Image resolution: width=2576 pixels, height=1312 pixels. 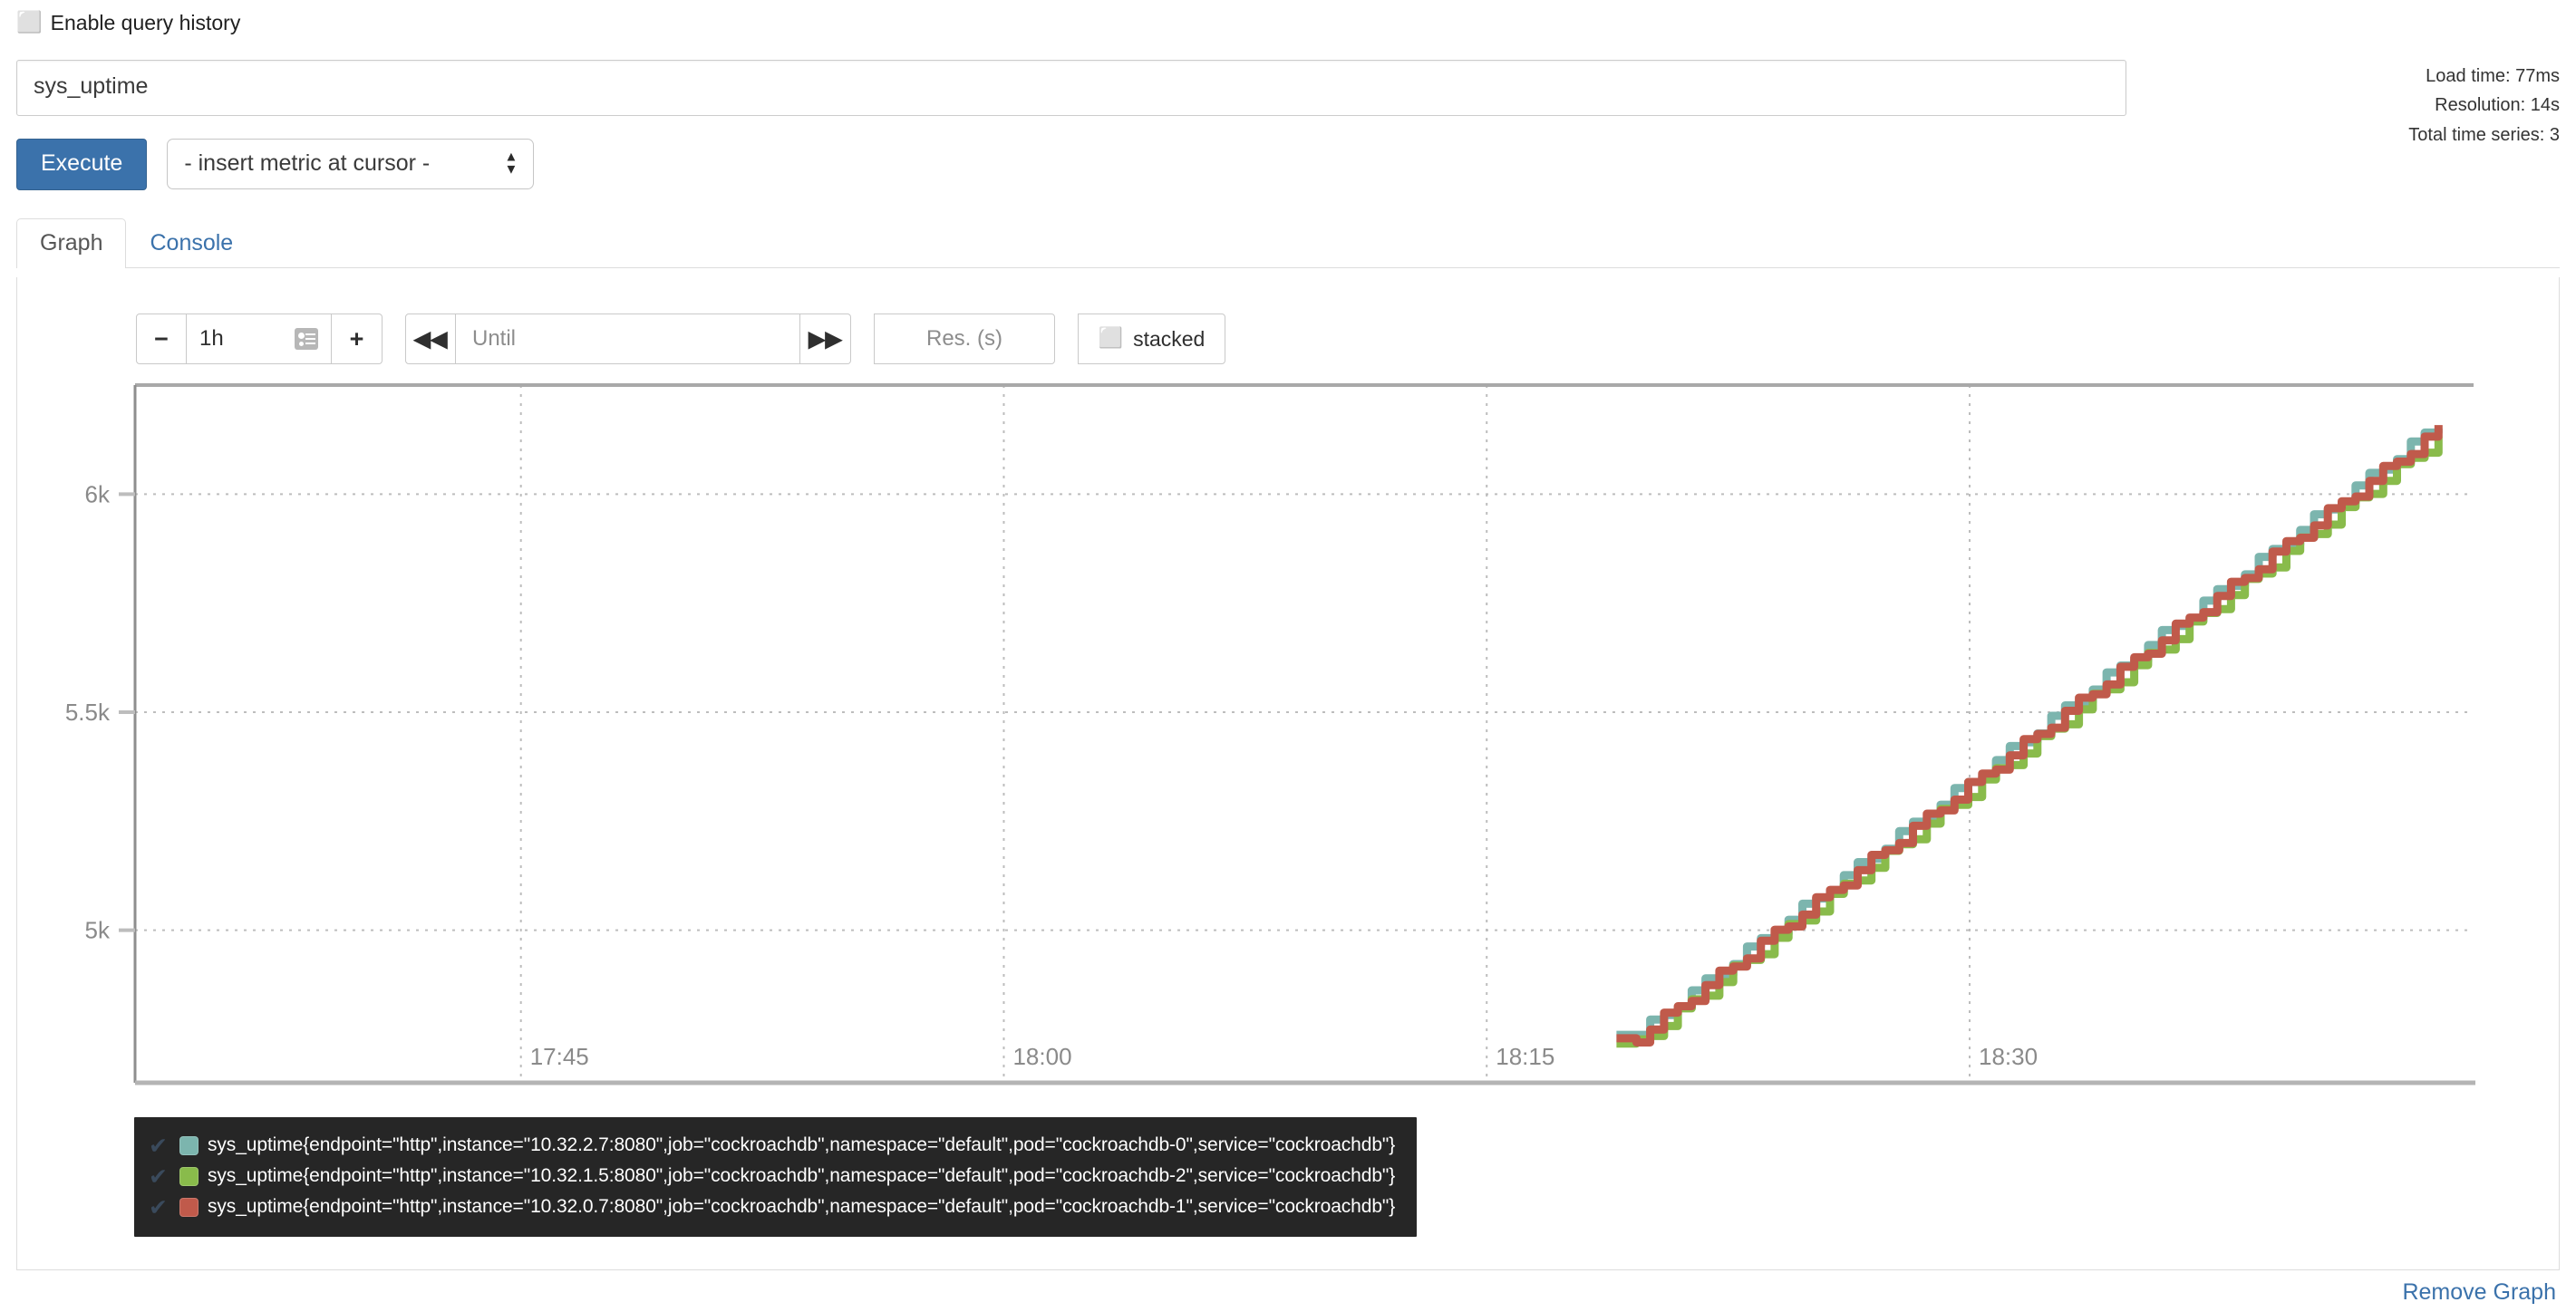 I want to click on range-list-icon, so click(x=306, y=339).